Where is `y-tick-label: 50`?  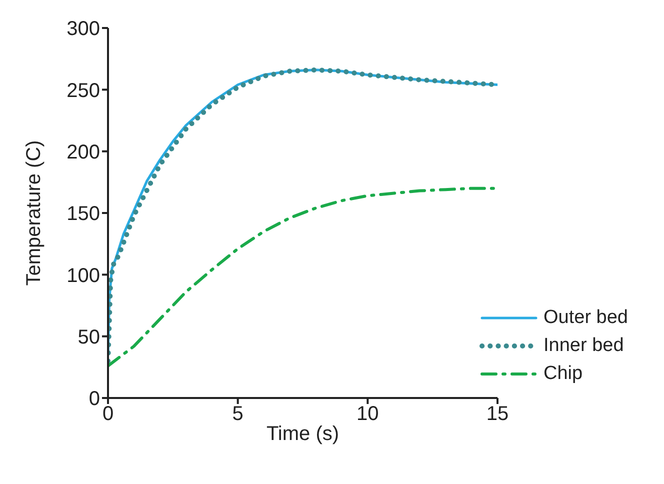
y-tick-label: 50 is located at coordinates (89, 337).